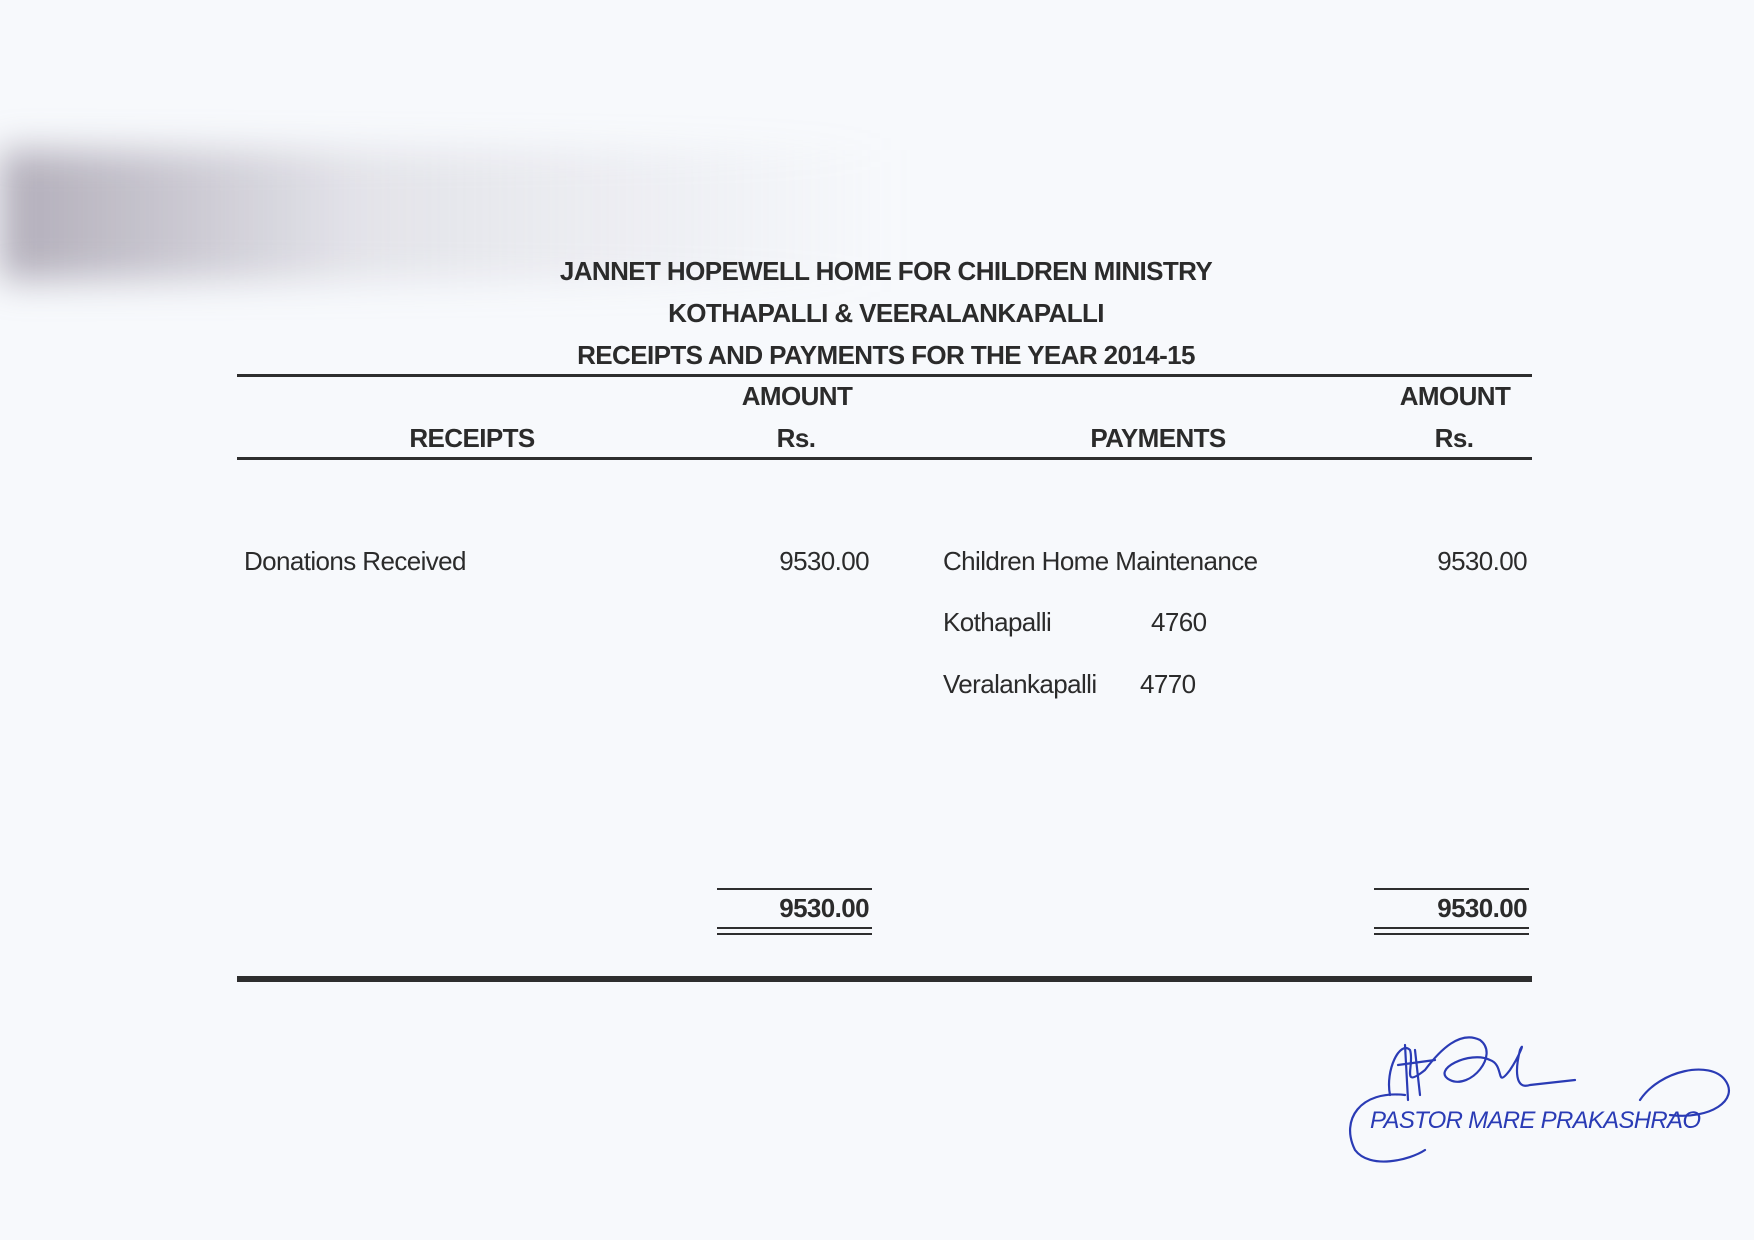 The image size is (1754, 1240). I want to click on receipts-currency-header: Rs., so click(796, 438).